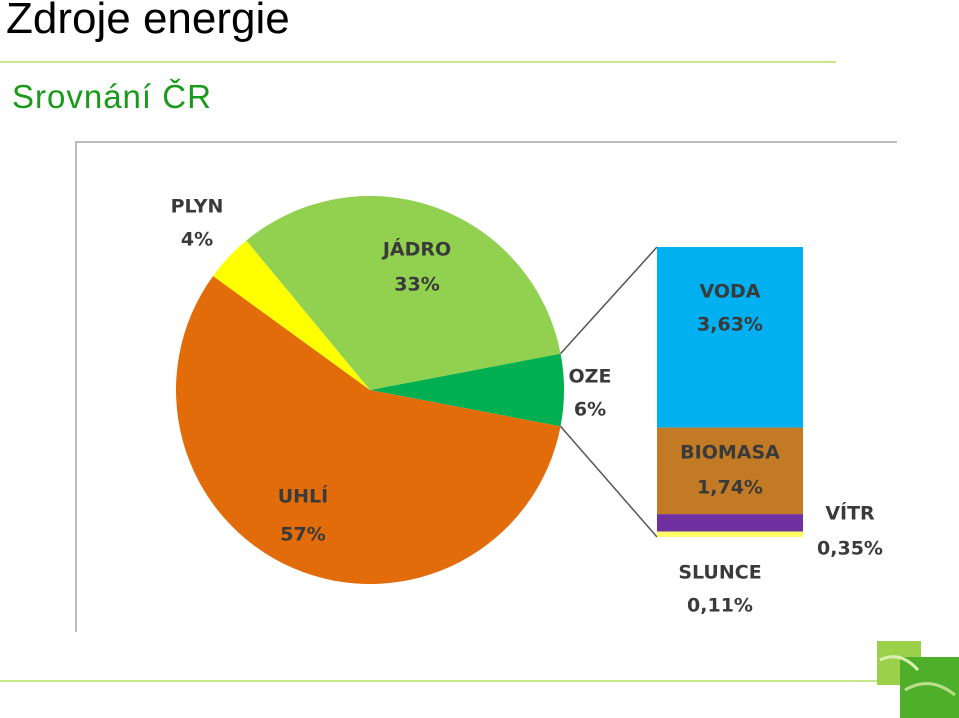 The width and height of the screenshot is (959, 718). I want to click on segment-value-label: 1,74%, so click(730, 488).